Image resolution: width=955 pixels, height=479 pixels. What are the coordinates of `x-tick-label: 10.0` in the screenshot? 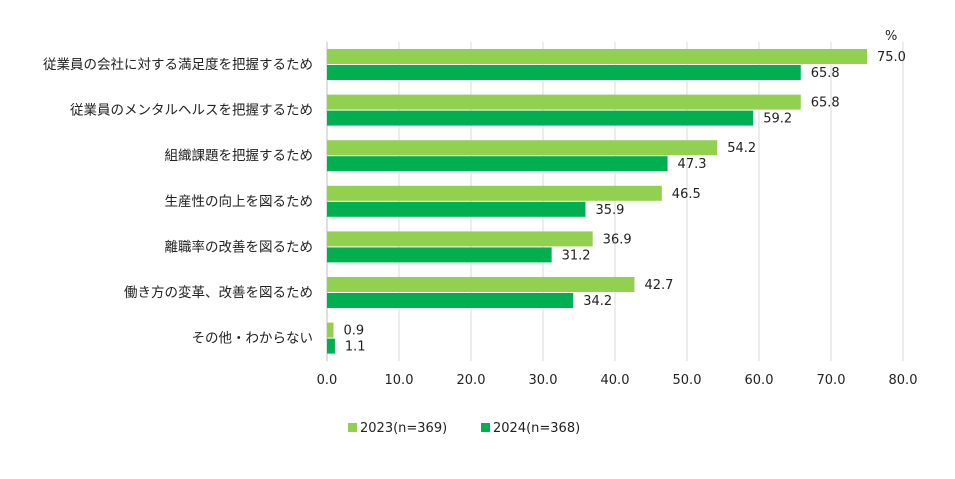 It's located at (399, 380).